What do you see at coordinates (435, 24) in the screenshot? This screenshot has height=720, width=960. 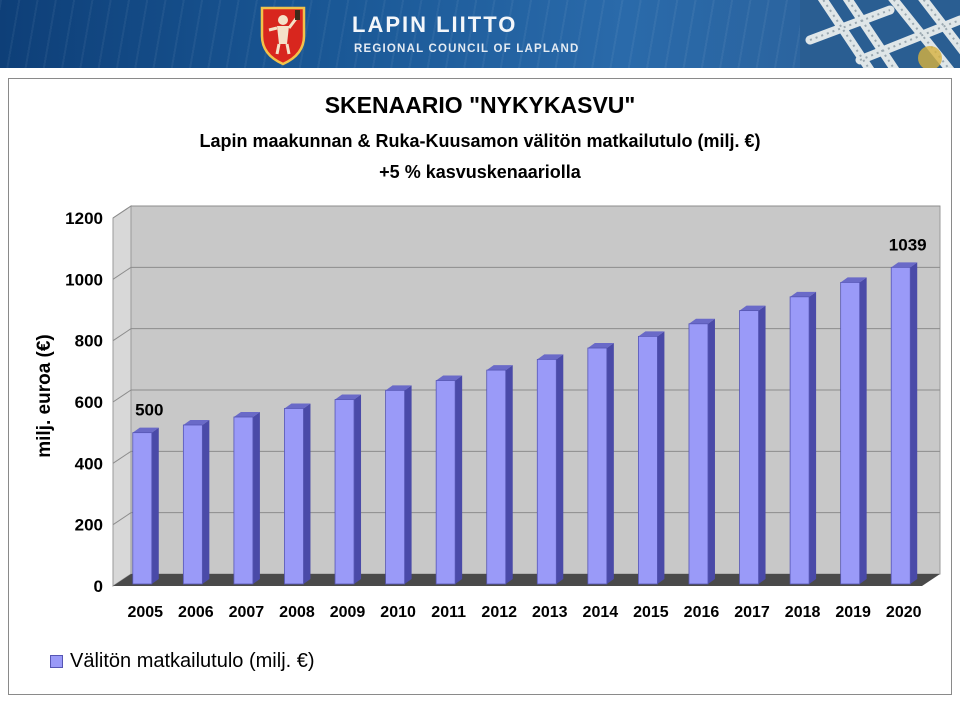 I see `brand-title: LAPIN LIITTO` at bounding box center [435, 24].